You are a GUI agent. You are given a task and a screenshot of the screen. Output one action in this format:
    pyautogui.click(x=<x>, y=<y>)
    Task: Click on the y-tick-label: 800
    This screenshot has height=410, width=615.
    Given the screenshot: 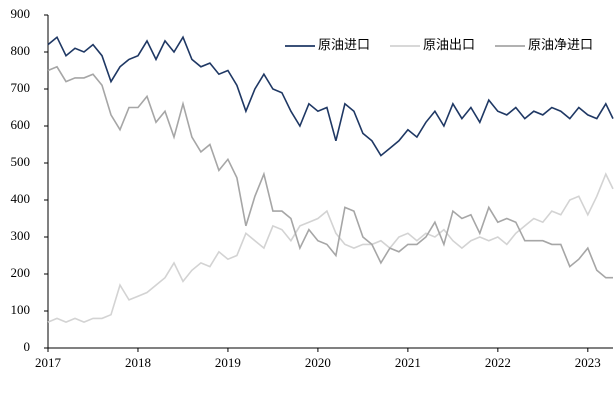 What is the action you would take?
    pyautogui.click(x=21, y=50)
    